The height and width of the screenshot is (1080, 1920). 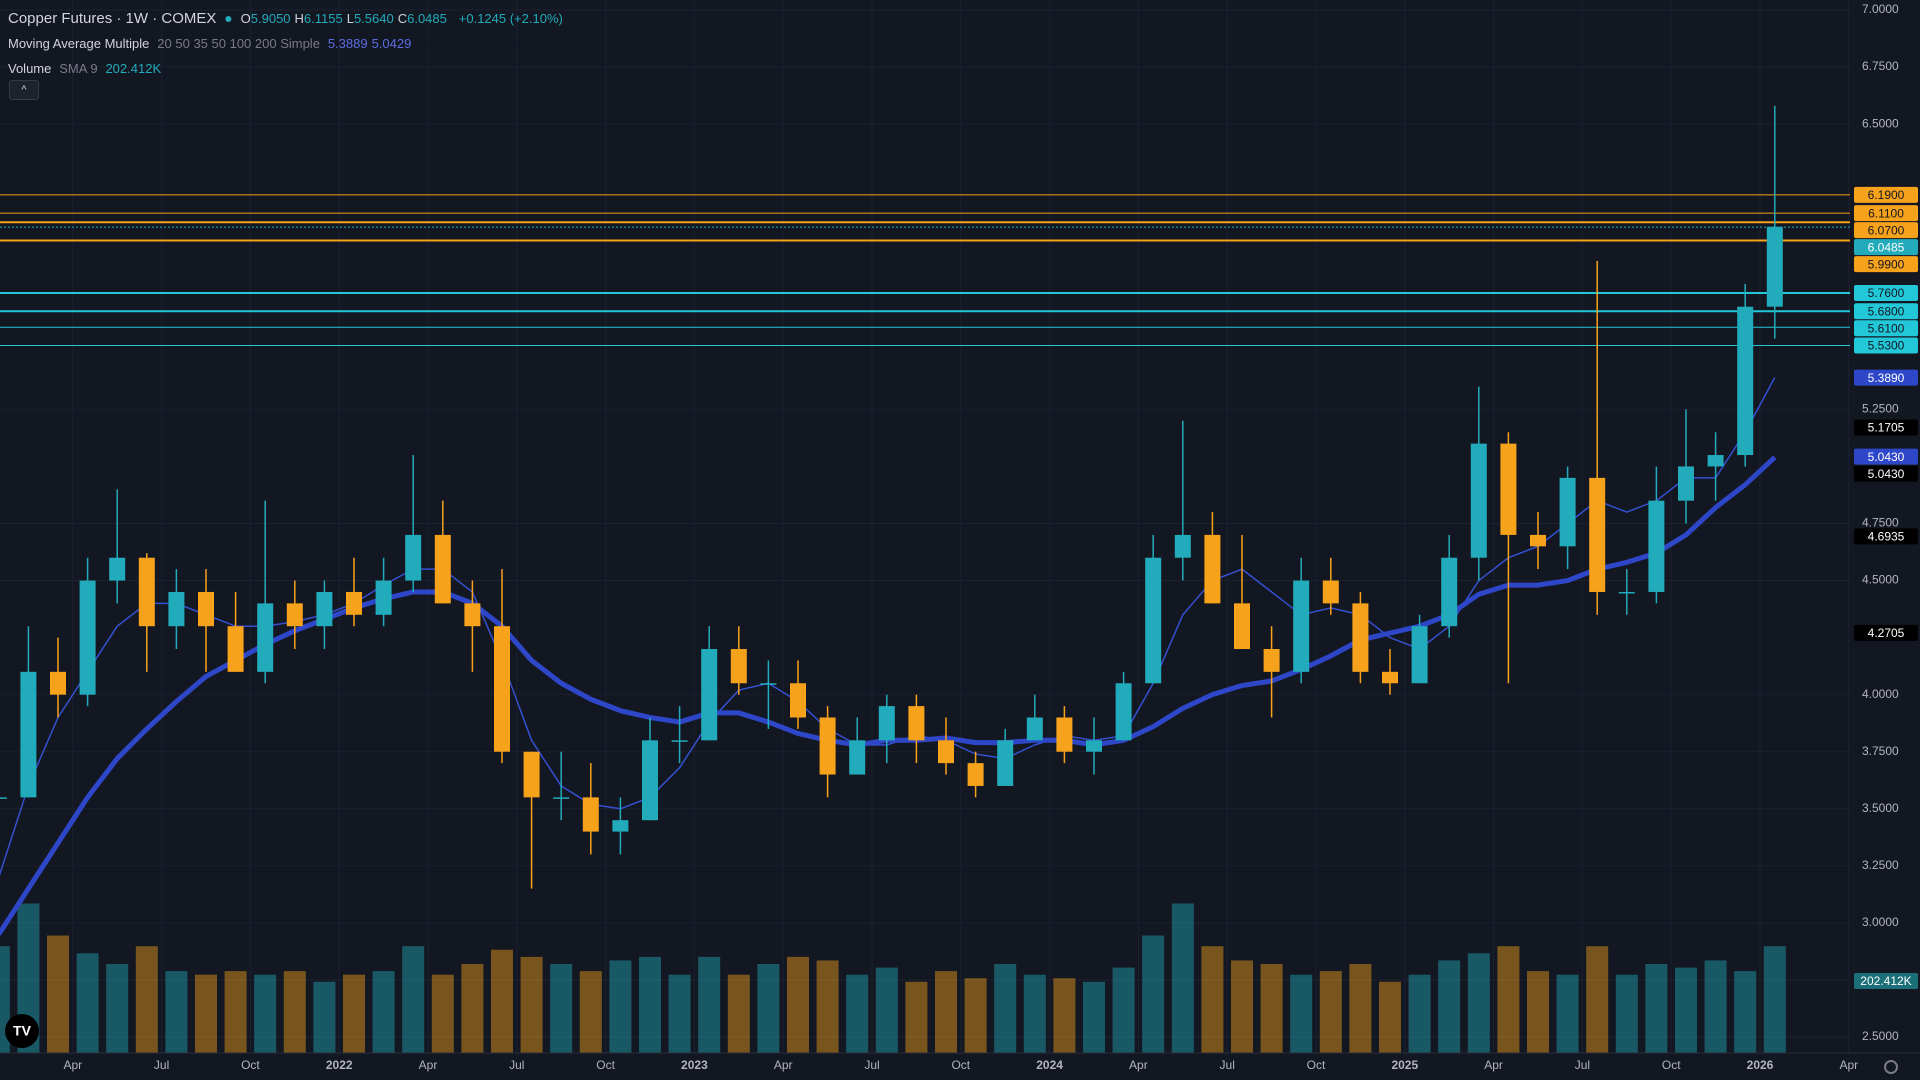 What do you see at coordinates (22, 1031) in the screenshot?
I see `logo` at bounding box center [22, 1031].